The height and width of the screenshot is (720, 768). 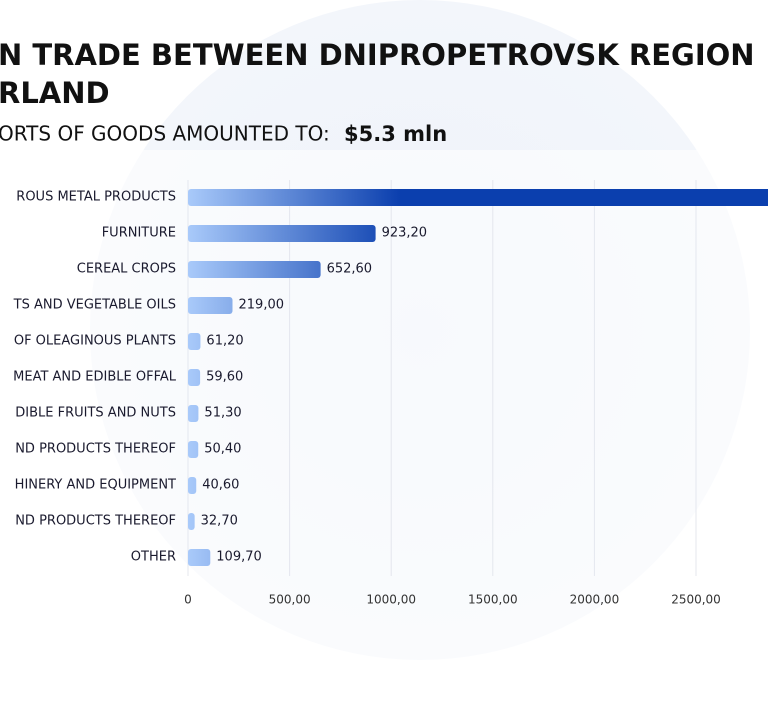 What do you see at coordinates (239, 557) in the screenshot?
I see `value-label: 109,70` at bounding box center [239, 557].